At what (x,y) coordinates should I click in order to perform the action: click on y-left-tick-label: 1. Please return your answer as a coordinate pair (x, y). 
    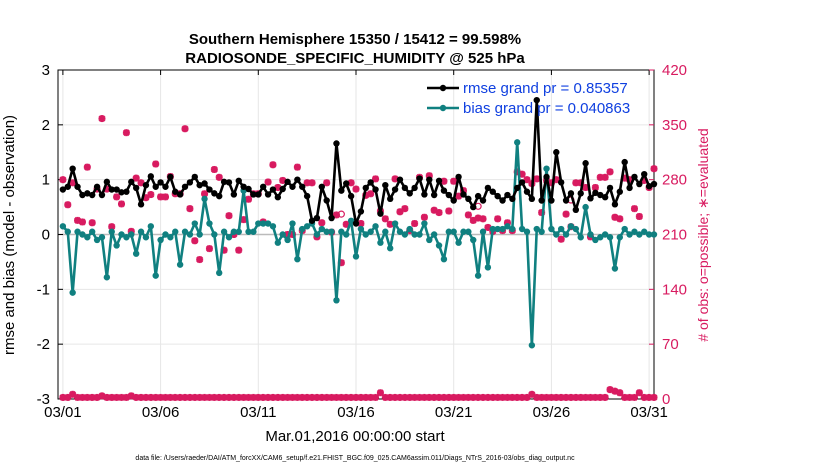
    Looking at the image, I should click on (46, 180).